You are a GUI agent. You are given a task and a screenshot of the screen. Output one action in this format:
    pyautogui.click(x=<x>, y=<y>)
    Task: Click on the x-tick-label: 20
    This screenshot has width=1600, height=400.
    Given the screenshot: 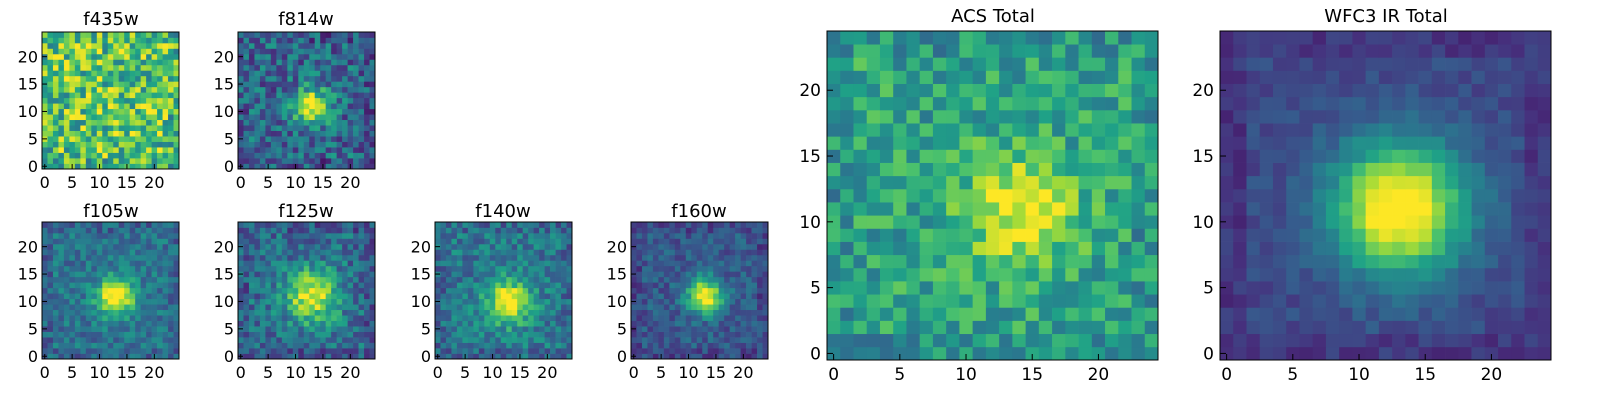 What is the action you would take?
    pyautogui.click(x=350, y=182)
    